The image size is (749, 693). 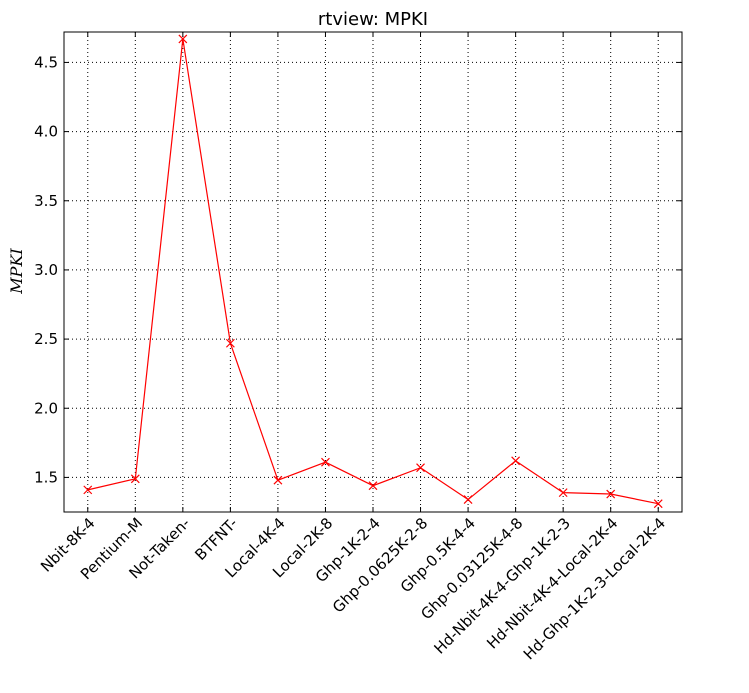 I want to click on y-tick-labels: 1.5 2.0 2.5 3.0 3.5 4.0 4.5, so click(x=46, y=269).